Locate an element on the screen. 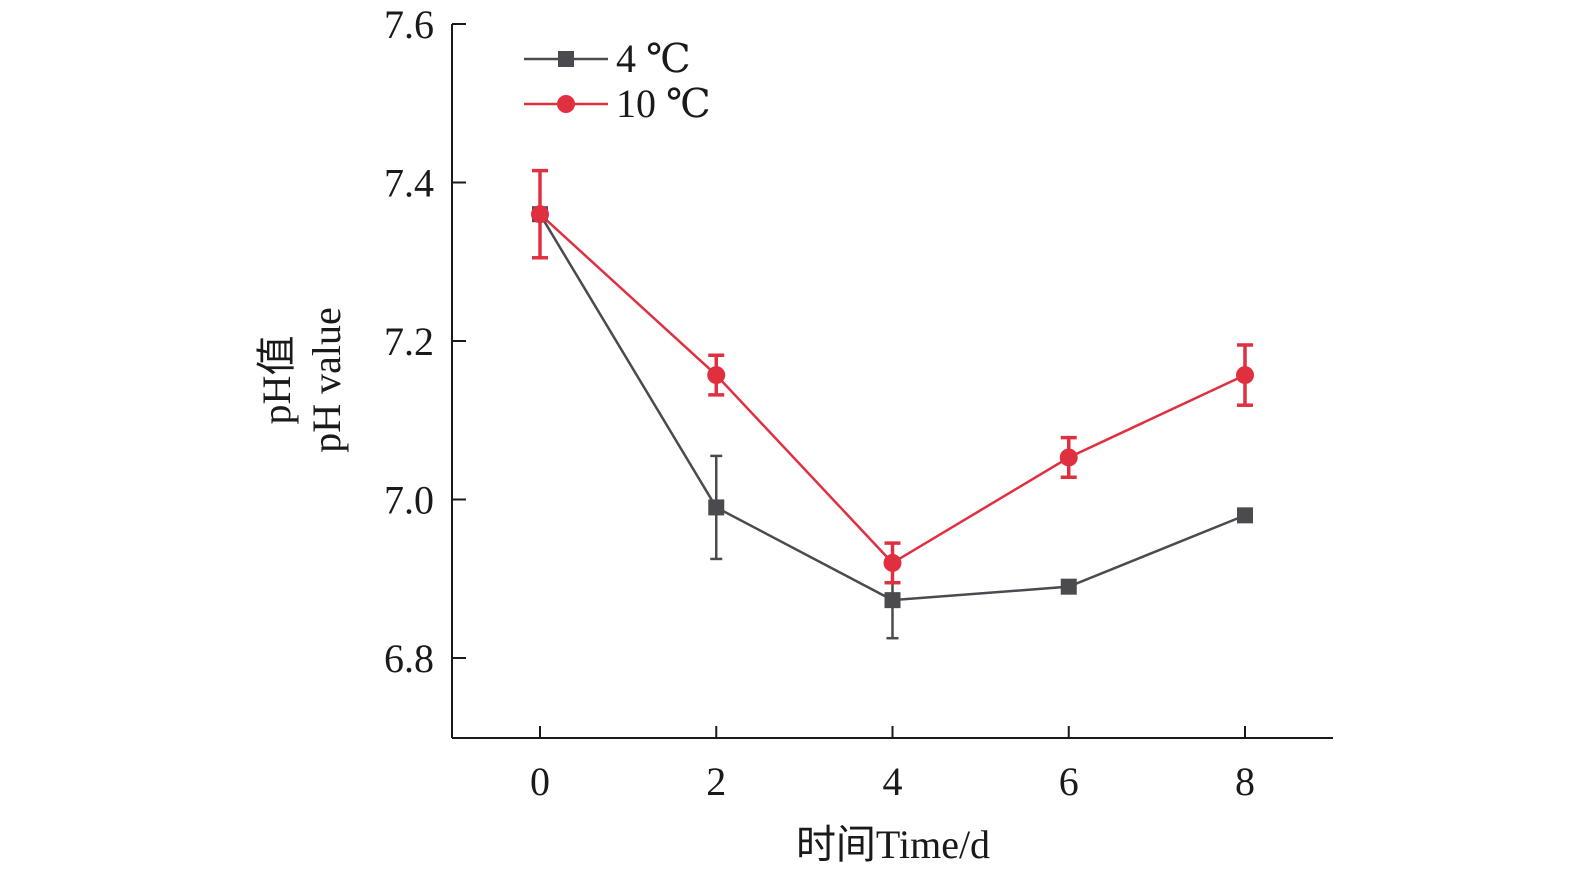 The height and width of the screenshot is (878, 1575). y-axis-ticks: 6.8 7.0 7.2 7.4 7.6 is located at coordinates (425, 341).